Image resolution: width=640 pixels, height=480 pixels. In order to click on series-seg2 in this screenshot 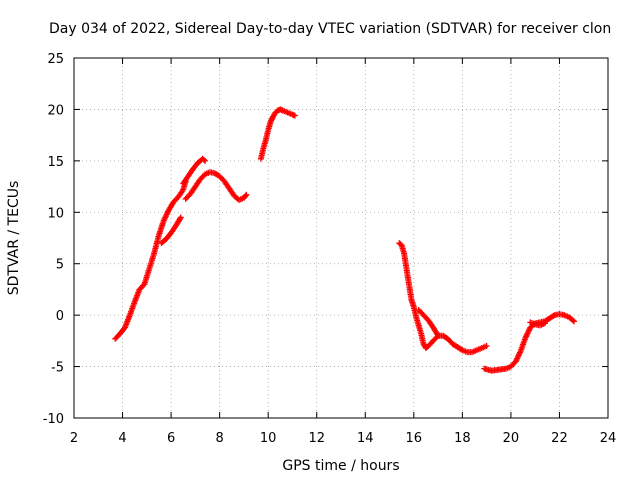, I will do `click(171, 230)`.